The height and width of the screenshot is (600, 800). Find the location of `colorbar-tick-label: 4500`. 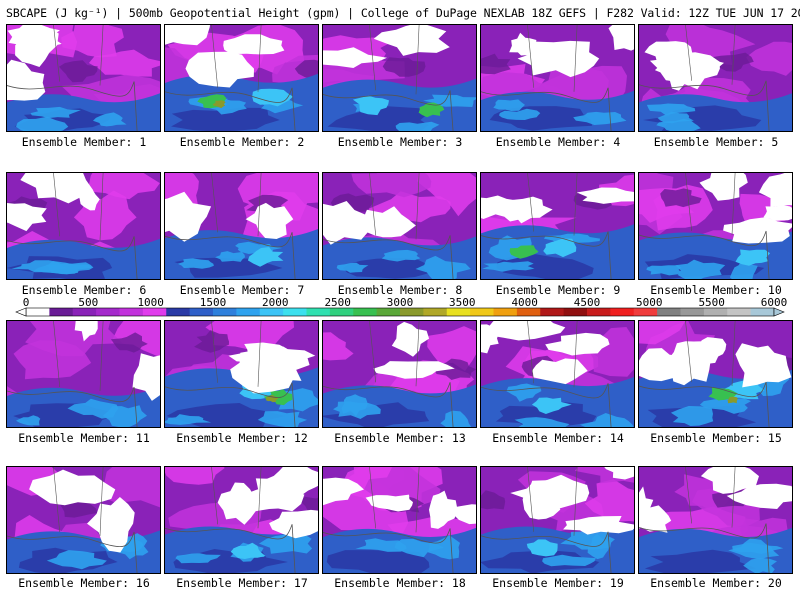

colorbar-tick-label: 4500 is located at coordinates (587, 302).